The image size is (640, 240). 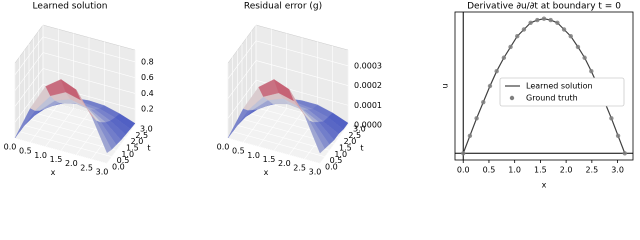 I want to click on z-tick-label: 0.6, so click(x=147, y=77).